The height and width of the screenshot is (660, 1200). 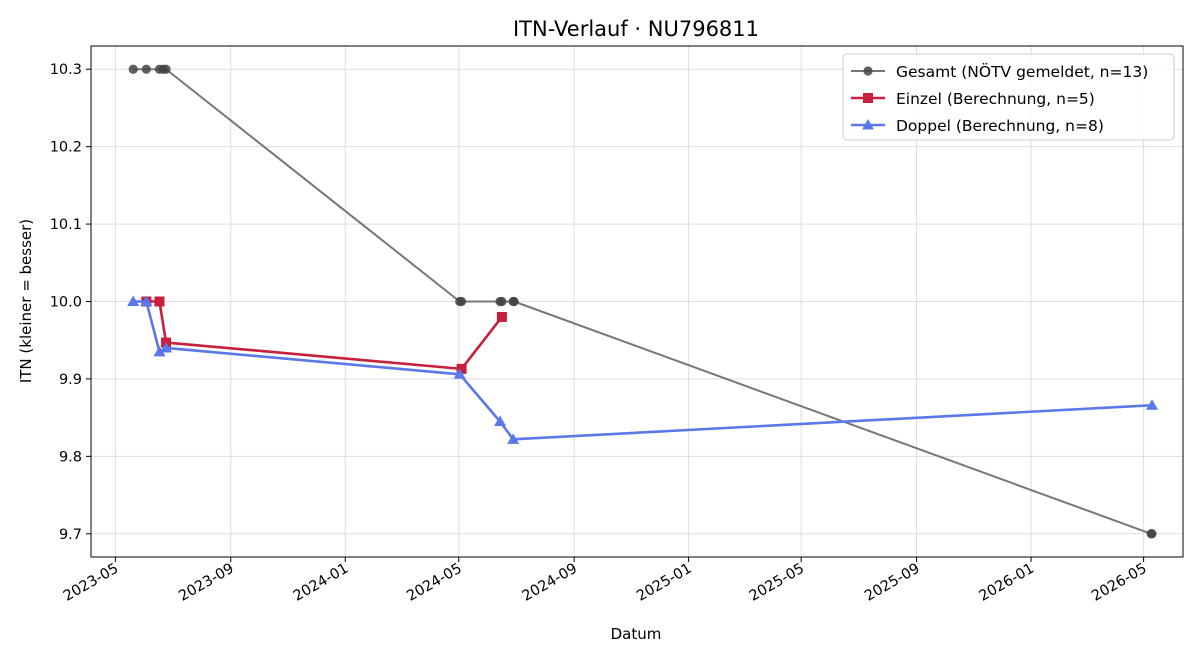 I want to click on x-tick-label: 2025-09, so click(x=892, y=583).